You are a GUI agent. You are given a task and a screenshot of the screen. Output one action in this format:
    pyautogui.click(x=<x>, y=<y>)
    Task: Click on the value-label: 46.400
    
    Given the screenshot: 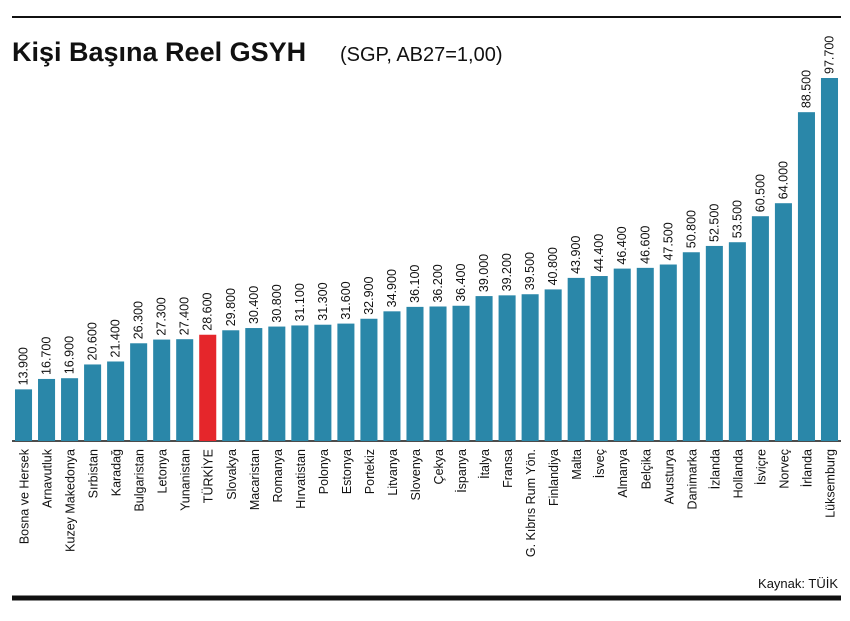 What is the action you would take?
    pyautogui.click(x=622, y=245)
    